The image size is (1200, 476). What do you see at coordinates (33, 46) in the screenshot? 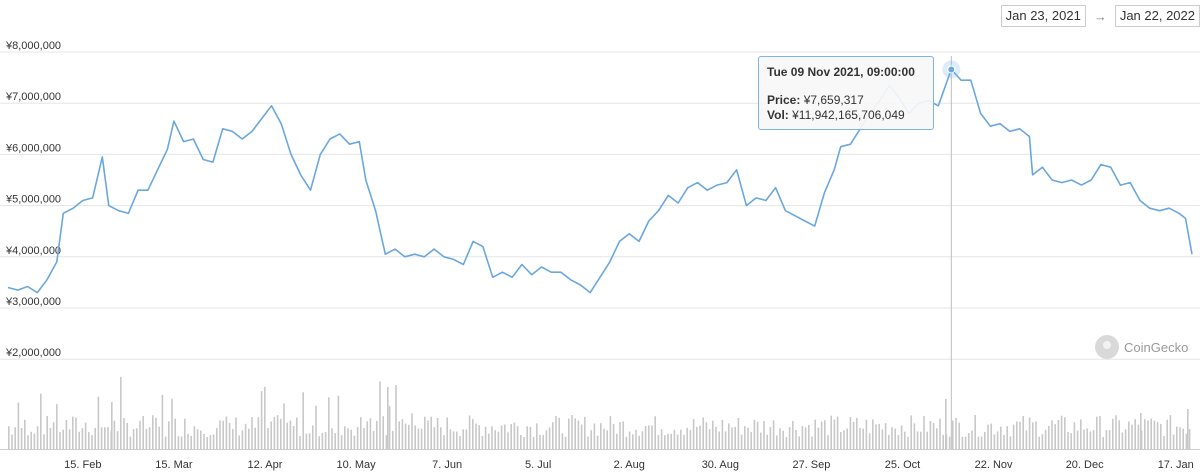
I see `y-tick-label: ¥8,000,000` at bounding box center [33, 46].